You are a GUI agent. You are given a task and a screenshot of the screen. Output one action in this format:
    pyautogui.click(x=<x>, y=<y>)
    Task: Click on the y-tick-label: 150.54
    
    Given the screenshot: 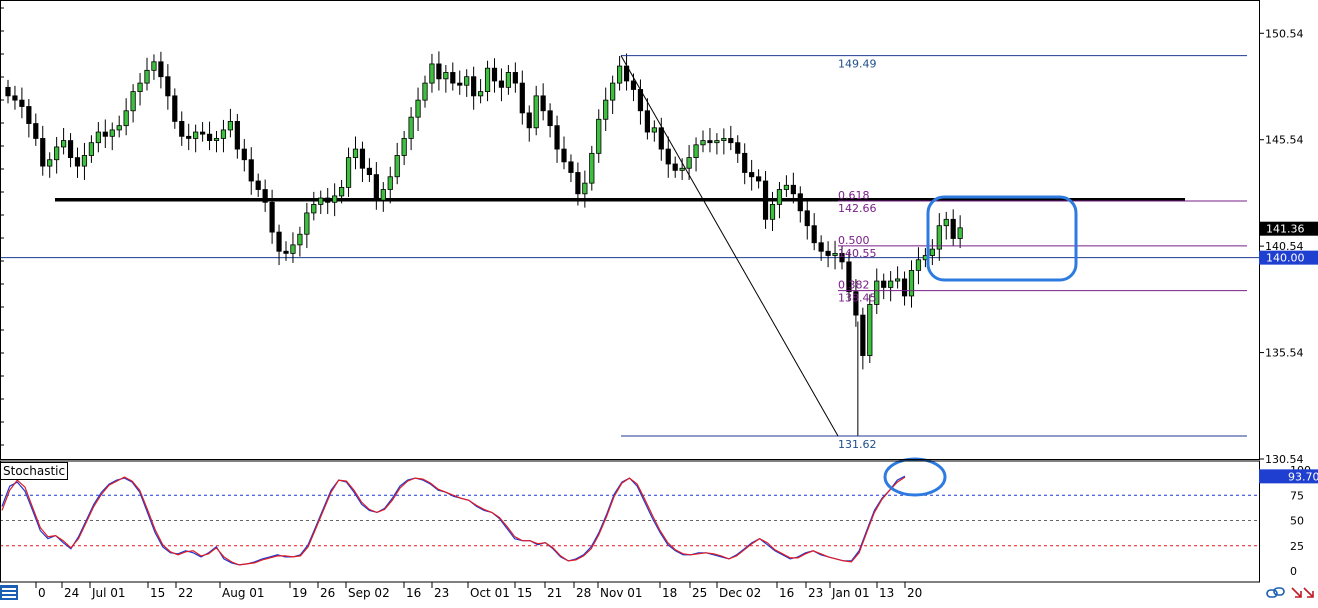 What is the action you would take?
    pyautogui.click(x=1284, y=33)
    